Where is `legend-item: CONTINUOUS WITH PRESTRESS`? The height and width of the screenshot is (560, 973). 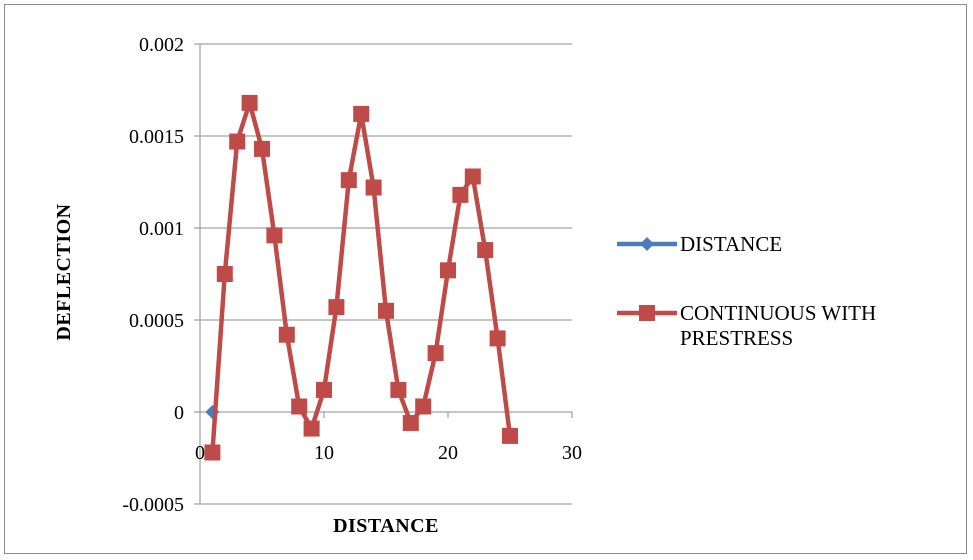 legend-item: CONTINUOUS WITH PRESTRESS is located at coordinates (746, 325).